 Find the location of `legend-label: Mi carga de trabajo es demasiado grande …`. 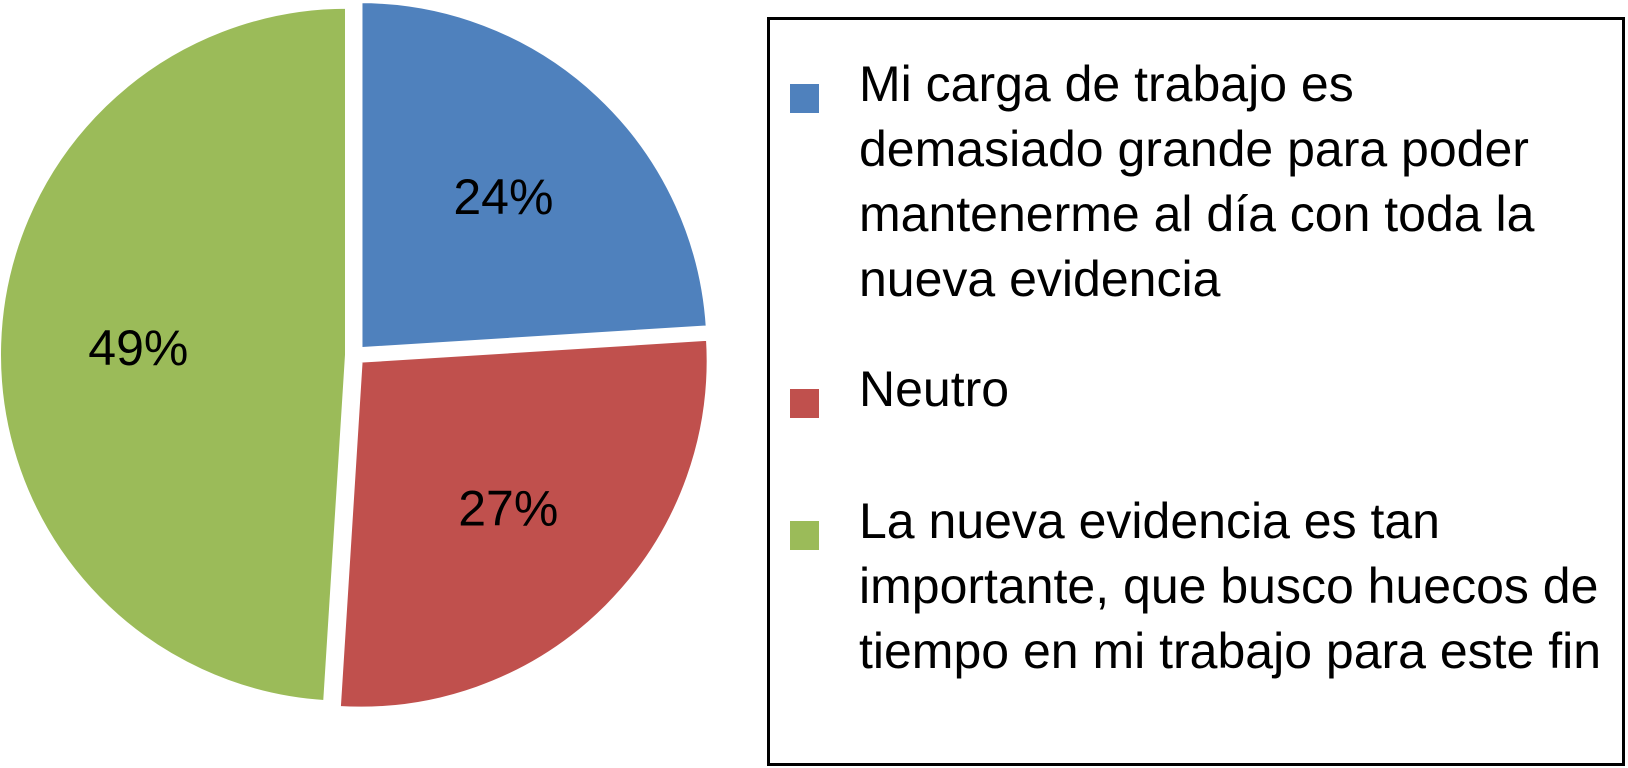

legend-label: Mi carga de trabajo es demasiado grande … is located at coordinates (1197, 181).